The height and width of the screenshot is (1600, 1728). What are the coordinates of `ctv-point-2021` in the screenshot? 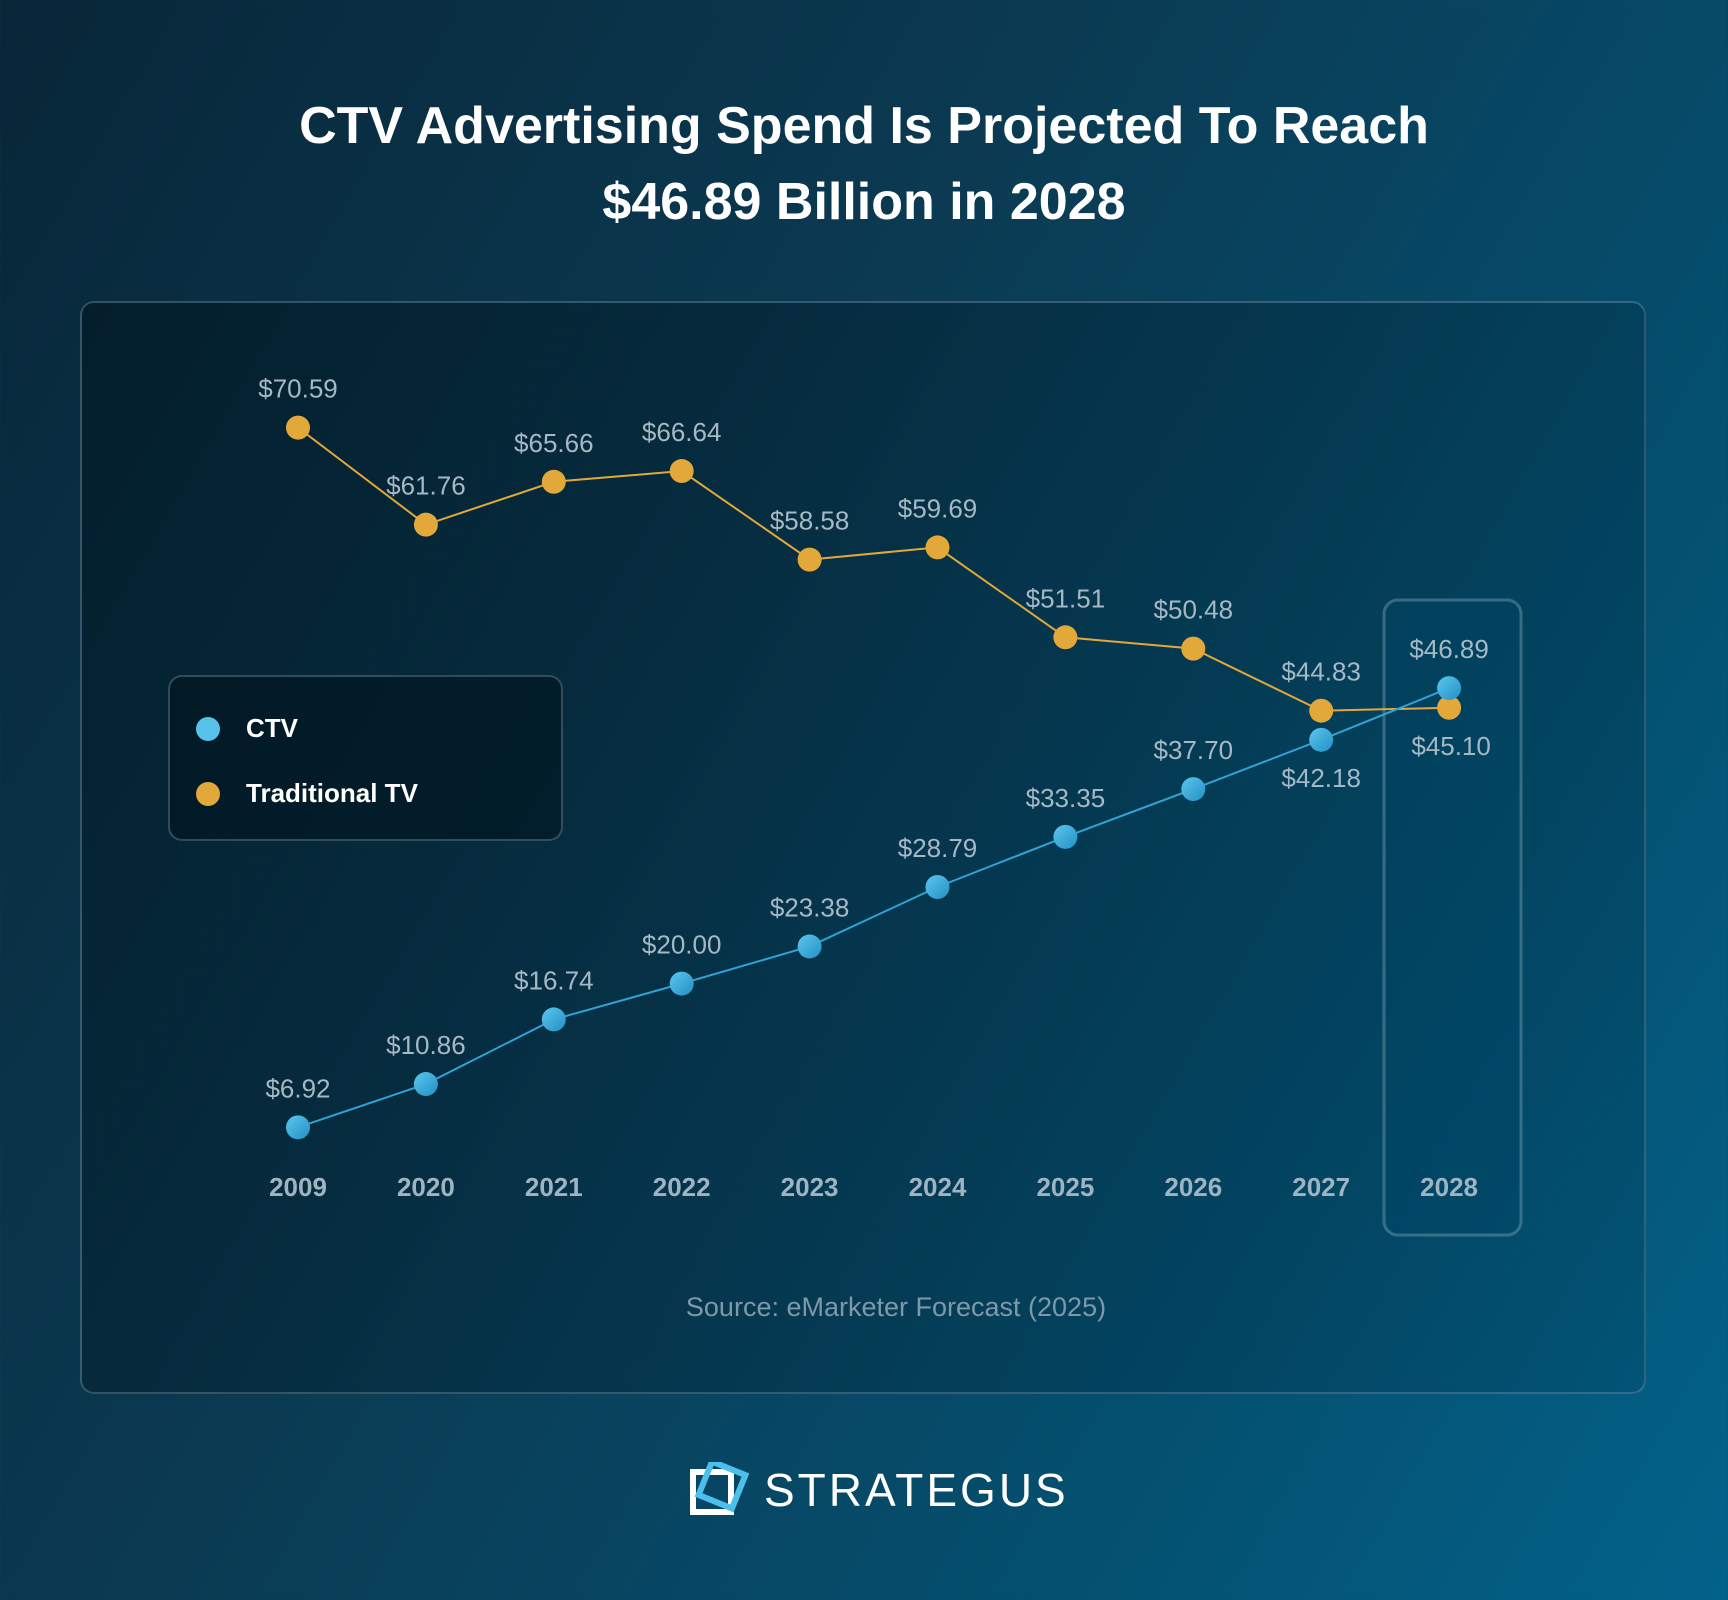 It's located at (553, 1019).